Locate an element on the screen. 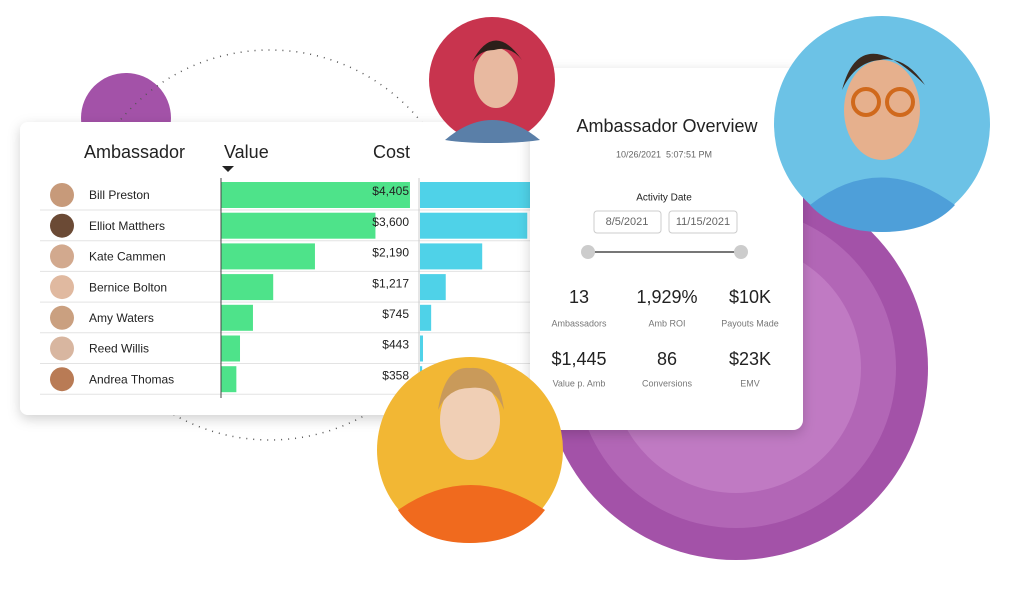 The height and width of the screenshot is (591, 1024). value-label: $2,190 is located at coordinates (390, 253).